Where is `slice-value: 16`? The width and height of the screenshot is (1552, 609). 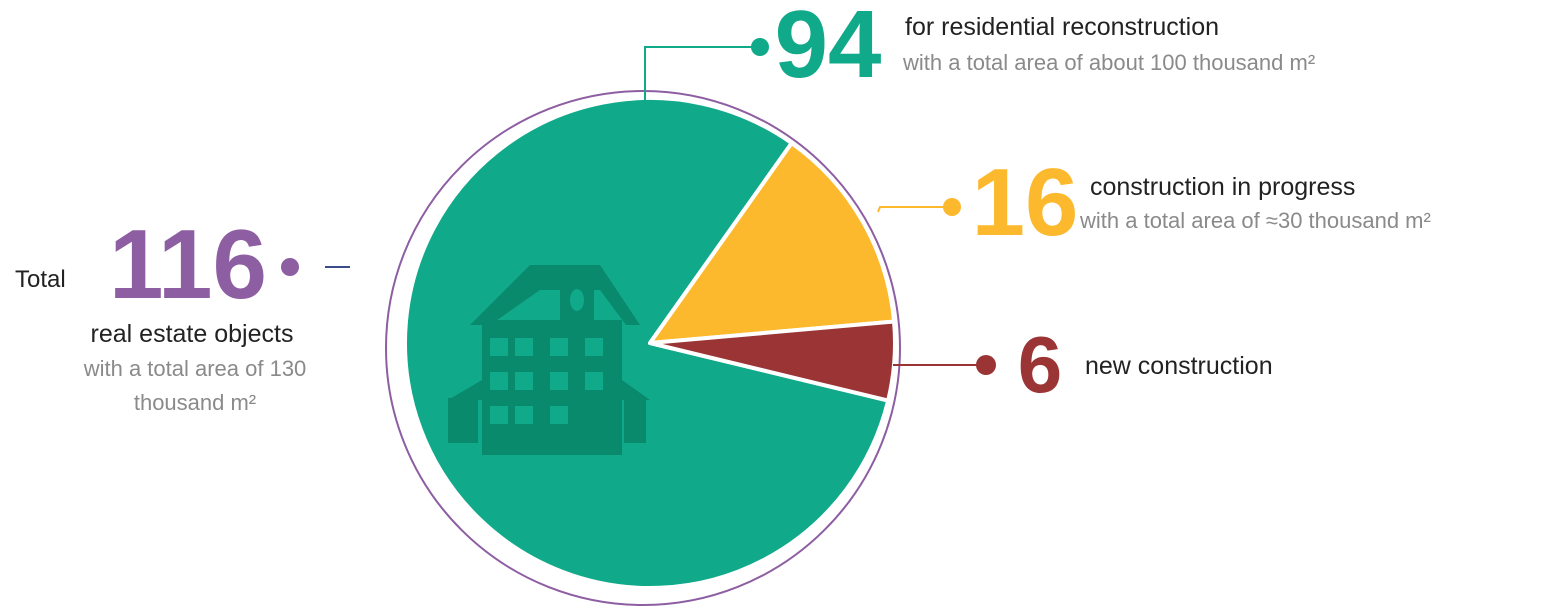
slice-value: 16 is located at coordinates (1025, 202).